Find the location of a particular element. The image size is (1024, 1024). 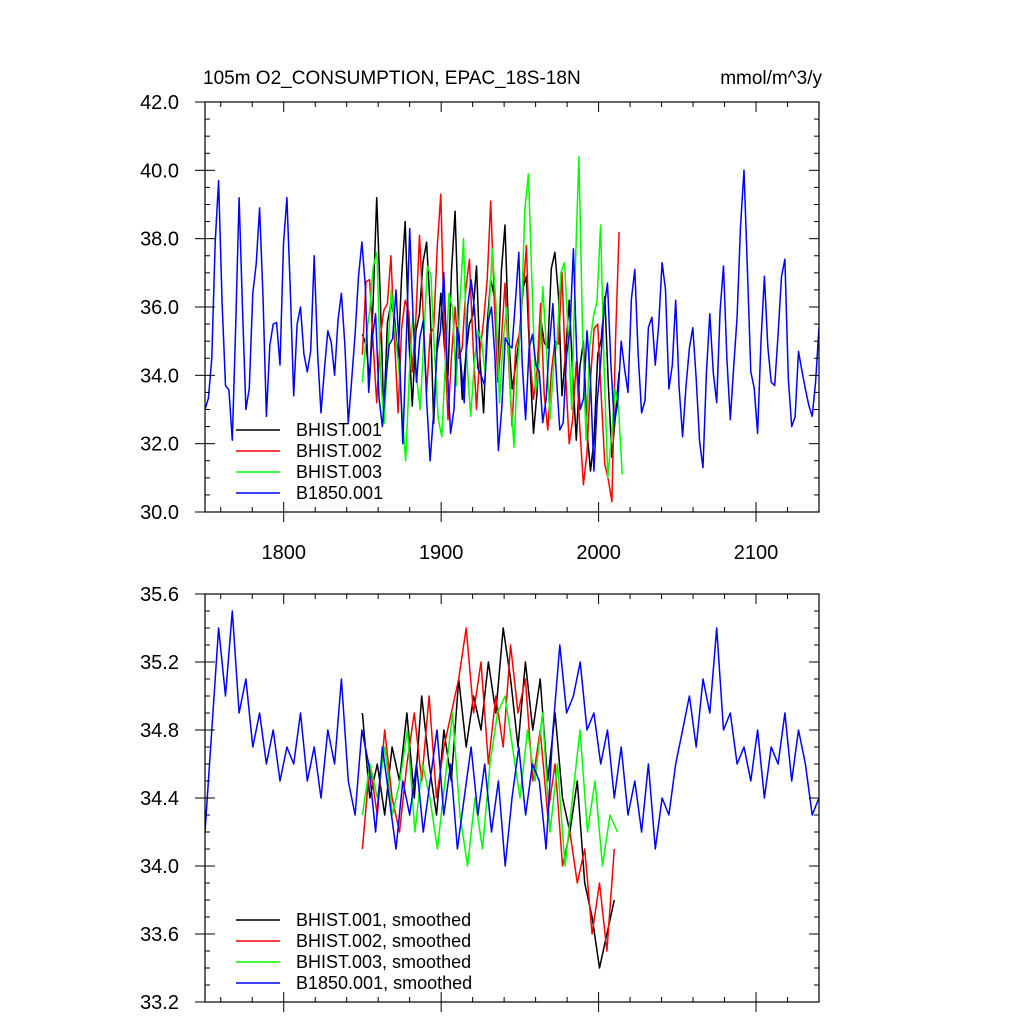

legend-label-bottom-1: BHIST.001, smoothed is located at coordinates (383, 920).